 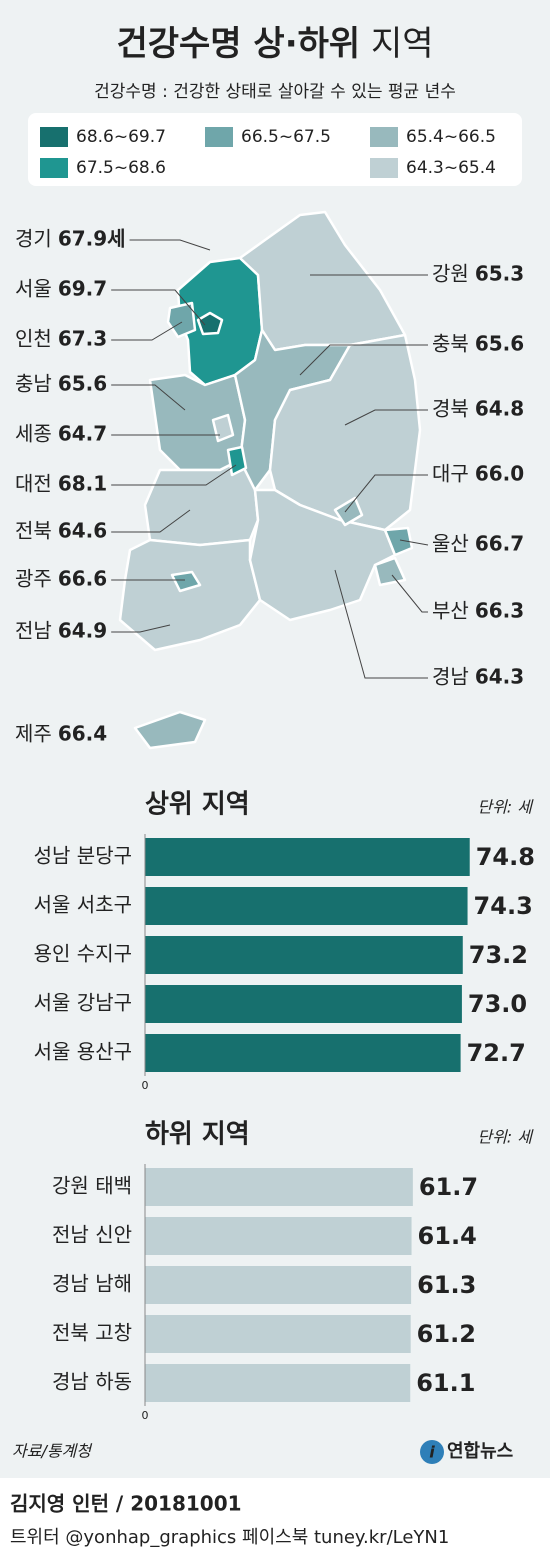 What do you see at coordinates (238, 44) in the screenshot?
I see `title-main: 건강수명 상·하위` at bounding box center [238, 44].